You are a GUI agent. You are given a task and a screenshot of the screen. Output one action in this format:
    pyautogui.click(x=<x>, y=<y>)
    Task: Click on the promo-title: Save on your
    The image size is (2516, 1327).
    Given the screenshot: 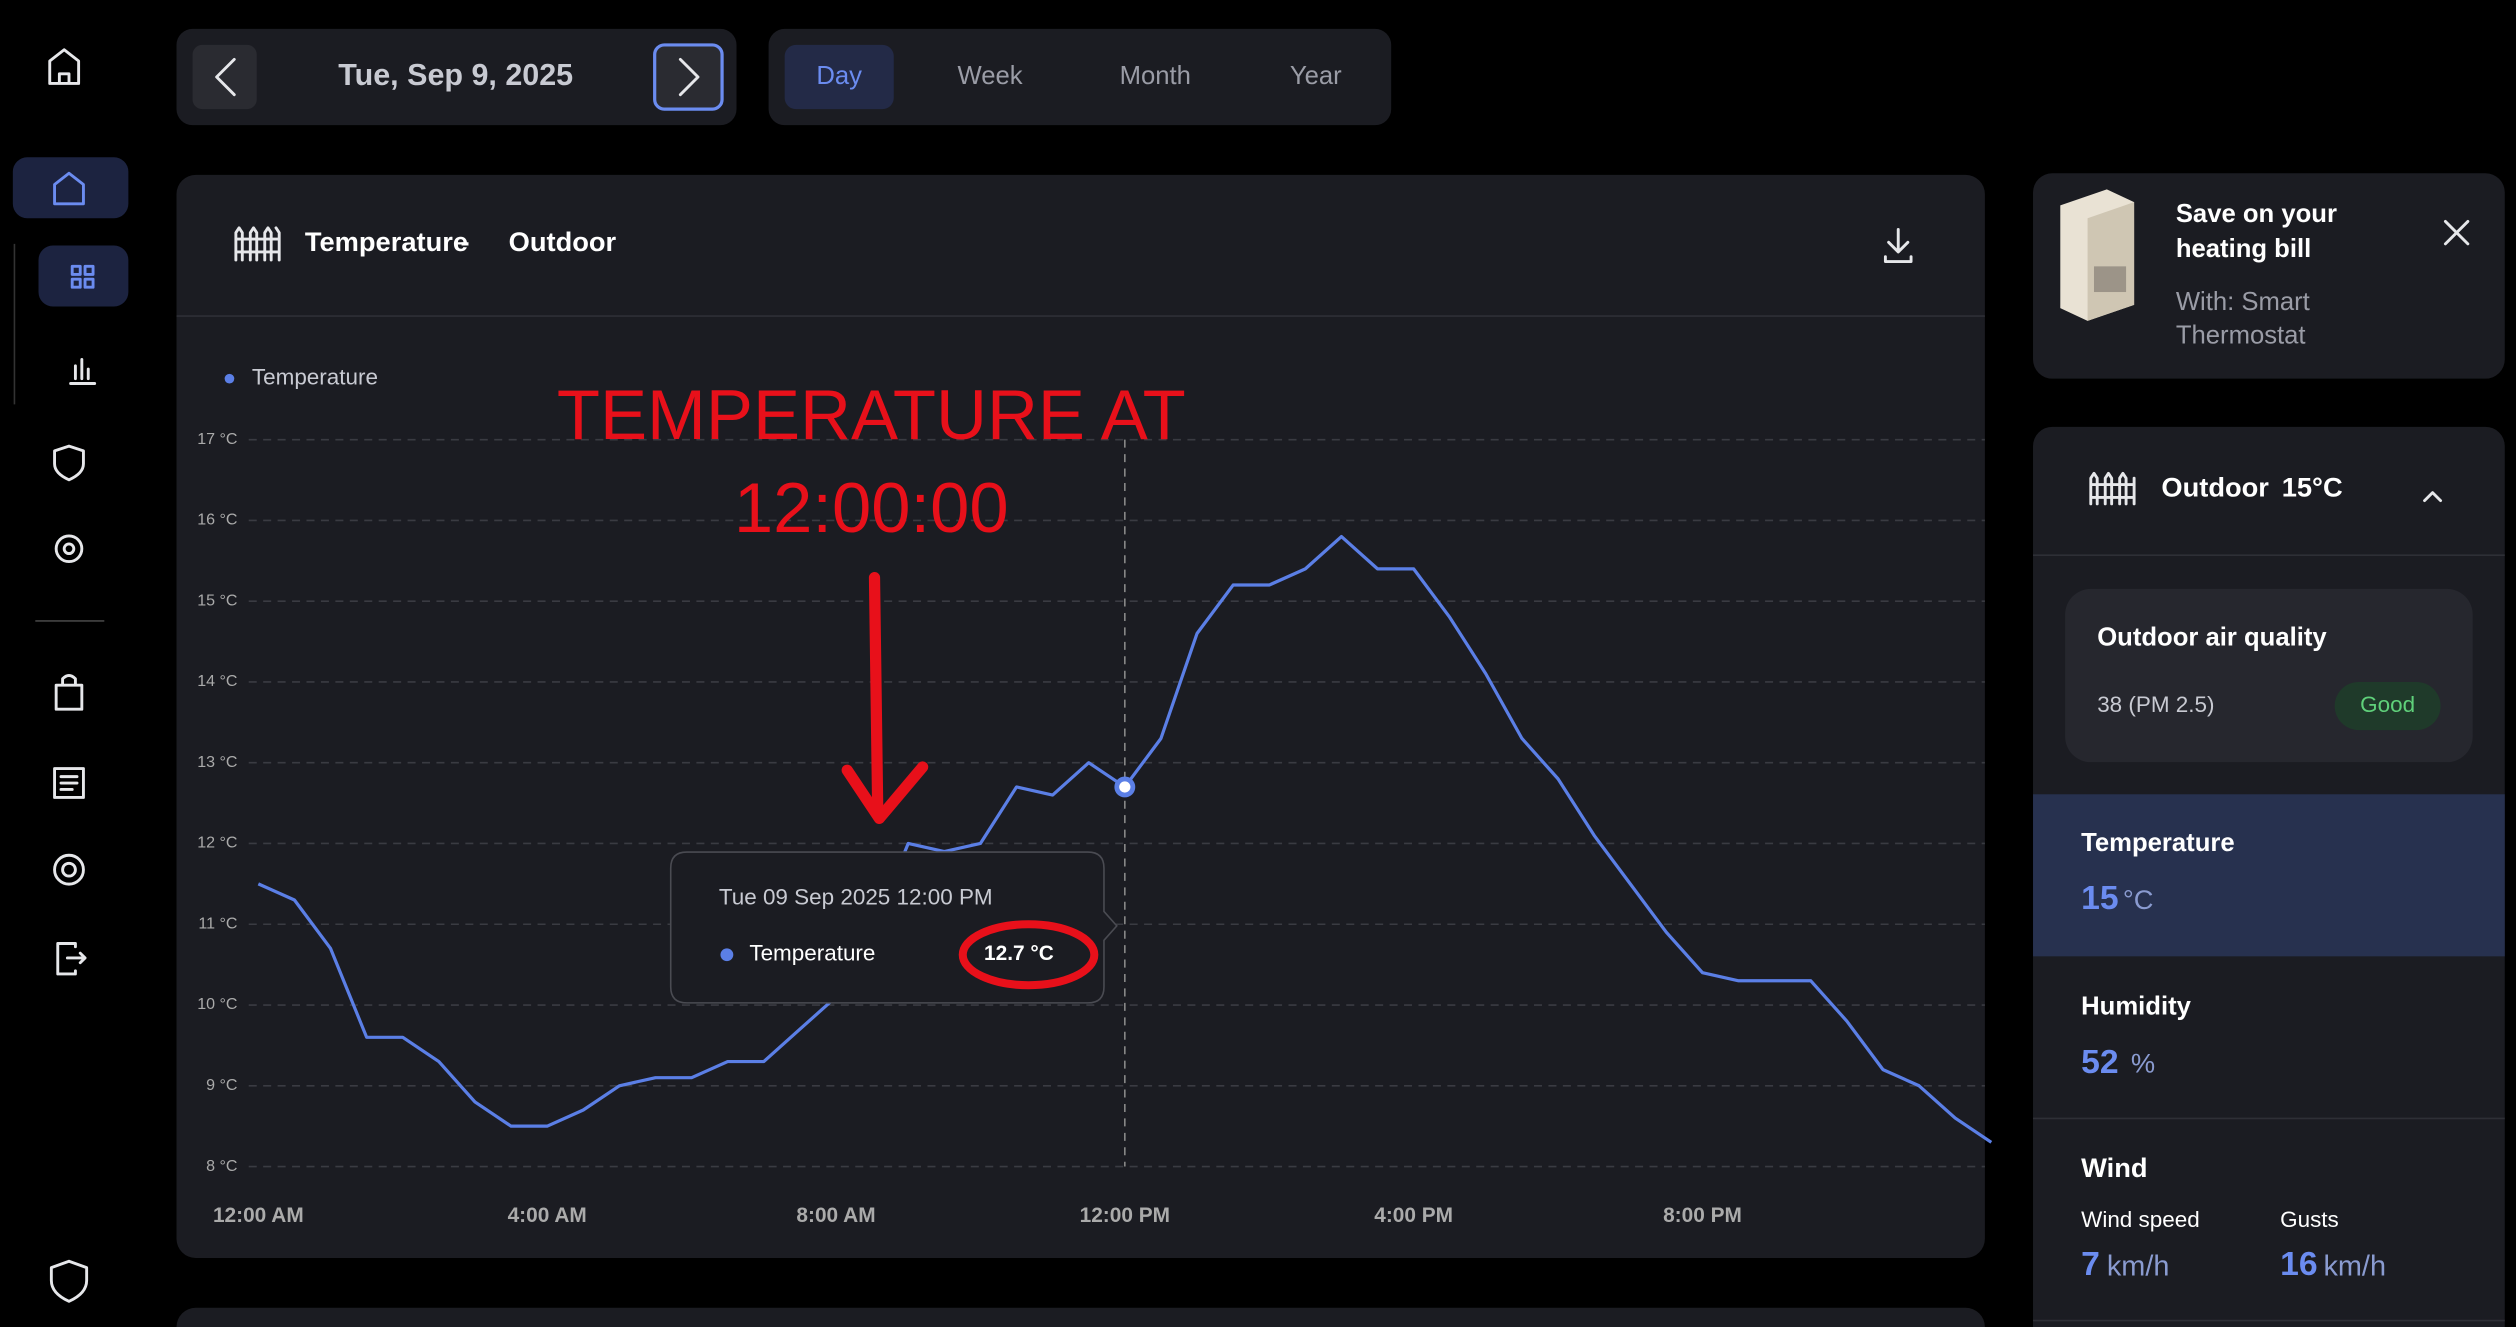 What is the action you would take?
    pyautogui.click(x=2256, y=214)
    